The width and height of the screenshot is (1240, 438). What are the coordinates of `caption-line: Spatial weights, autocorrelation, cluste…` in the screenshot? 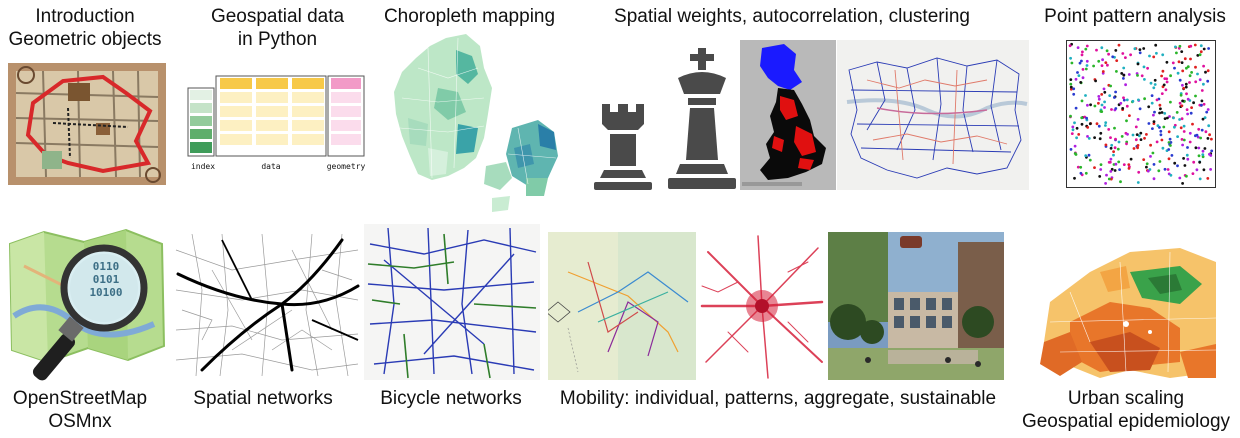 It's located at (792, 16).